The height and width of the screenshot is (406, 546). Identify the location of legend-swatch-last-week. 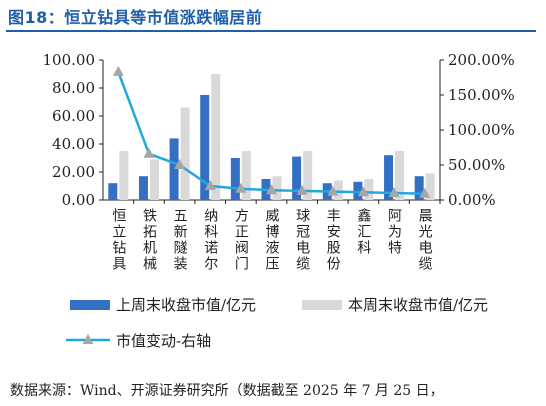
(90, 305).